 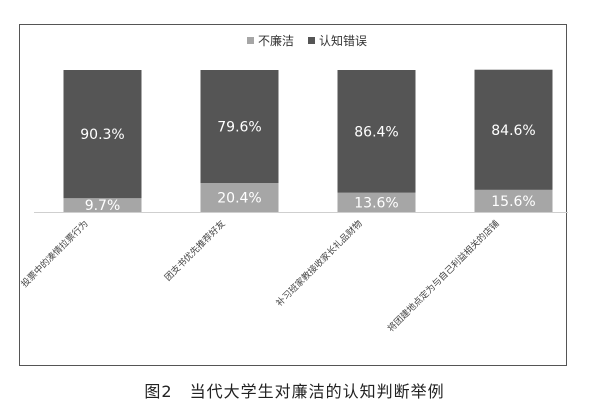 I want to click on data-label-1-0: 90.3%, so click(x=102, y=135).